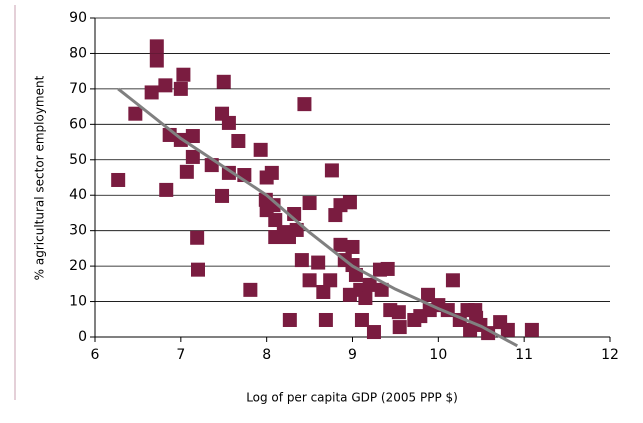 This screenshot has height=423, width=643. What do you see at coordinates (40, 177) in the screenshot?
I see `y-axis-label: % agricultural sector employment` at bounding box center [40, 177].